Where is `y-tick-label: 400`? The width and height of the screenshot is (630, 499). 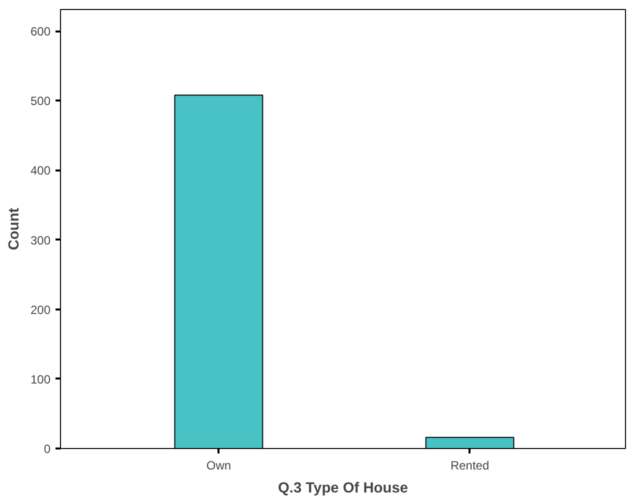
y-tick-label: 400 is located at coordinates (40, 171).